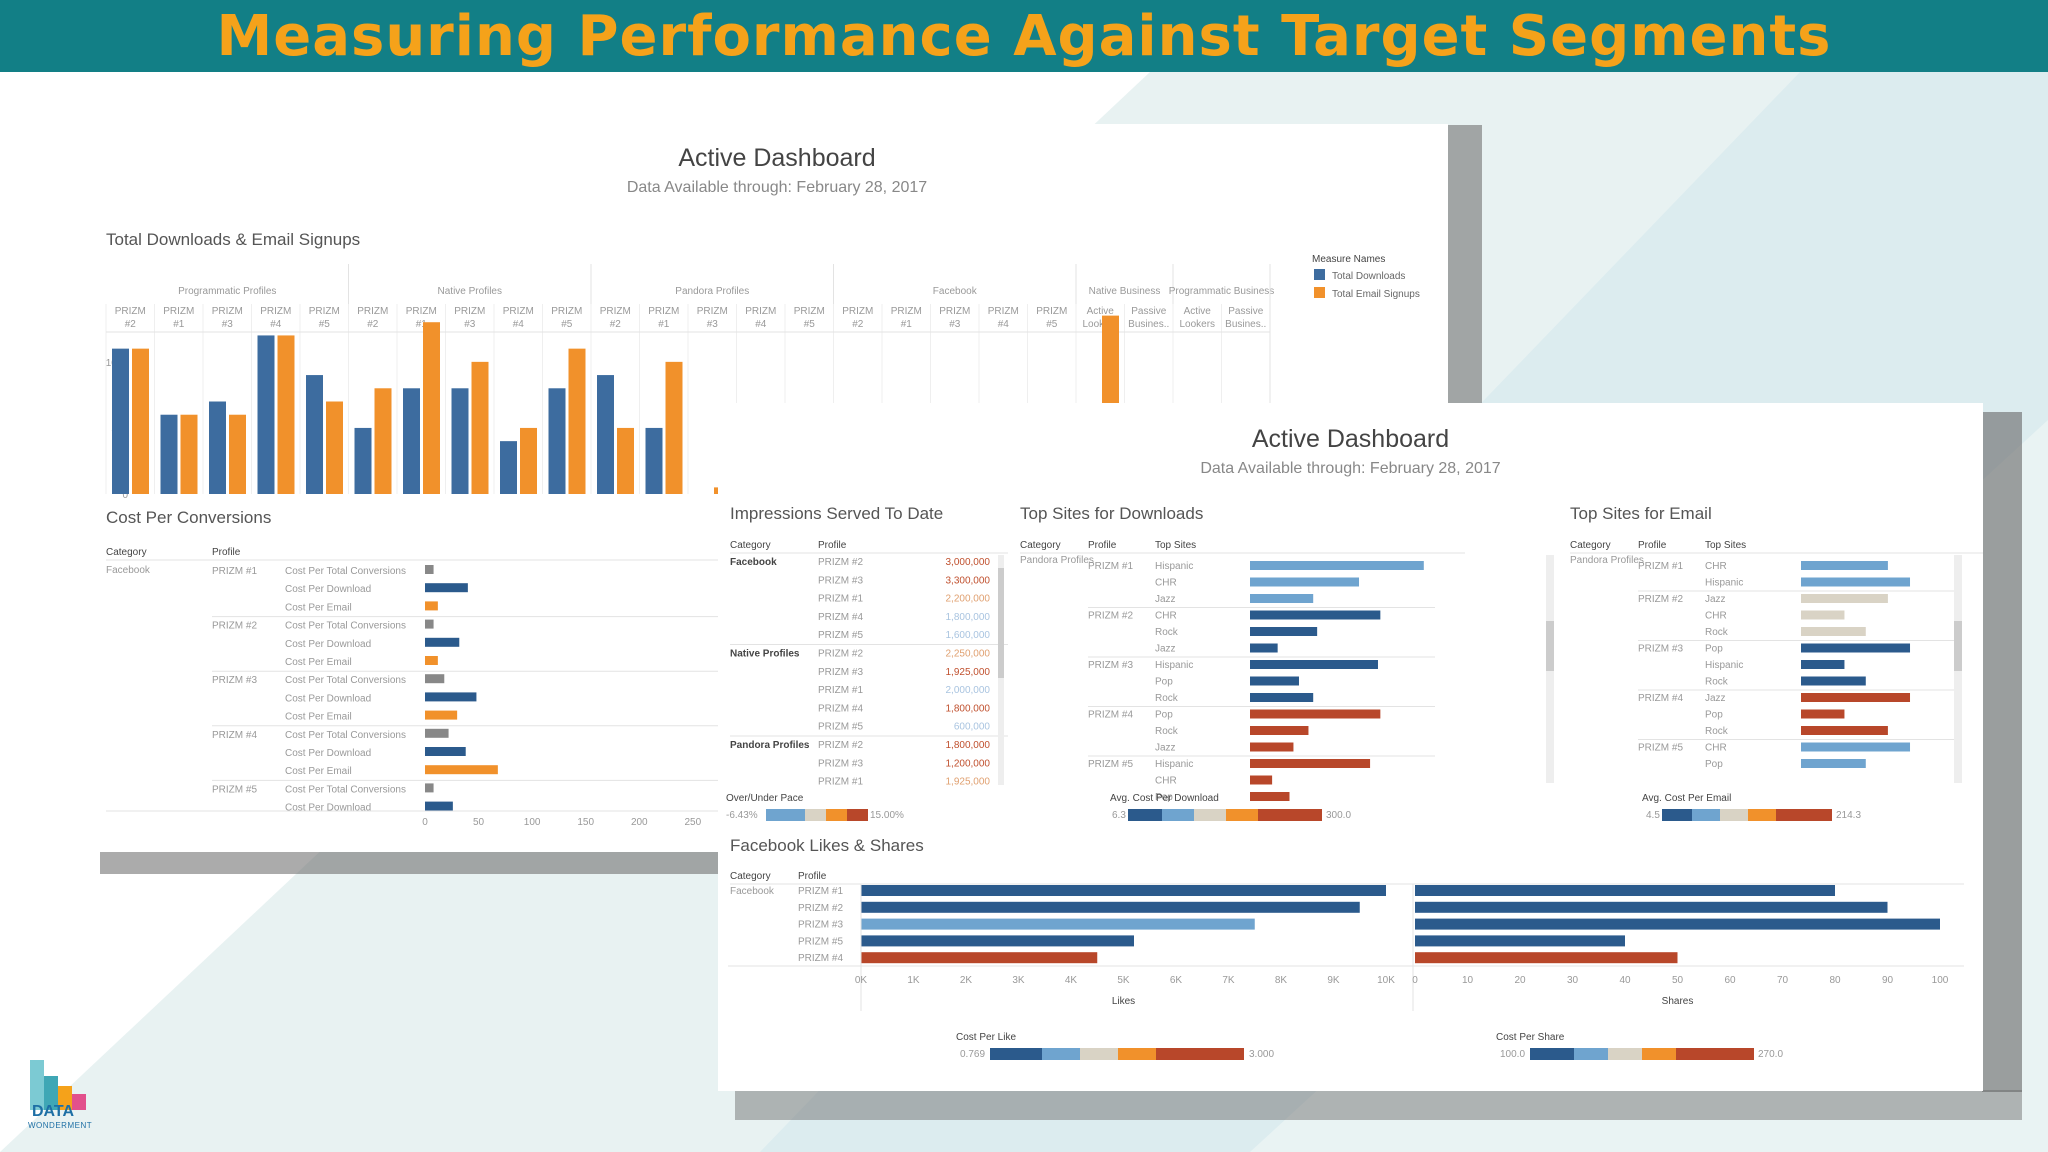 The height and width of the screenshot is (1152, 2048). I want to click on impressions-profile: PRIZM #3, so click(840, 763).